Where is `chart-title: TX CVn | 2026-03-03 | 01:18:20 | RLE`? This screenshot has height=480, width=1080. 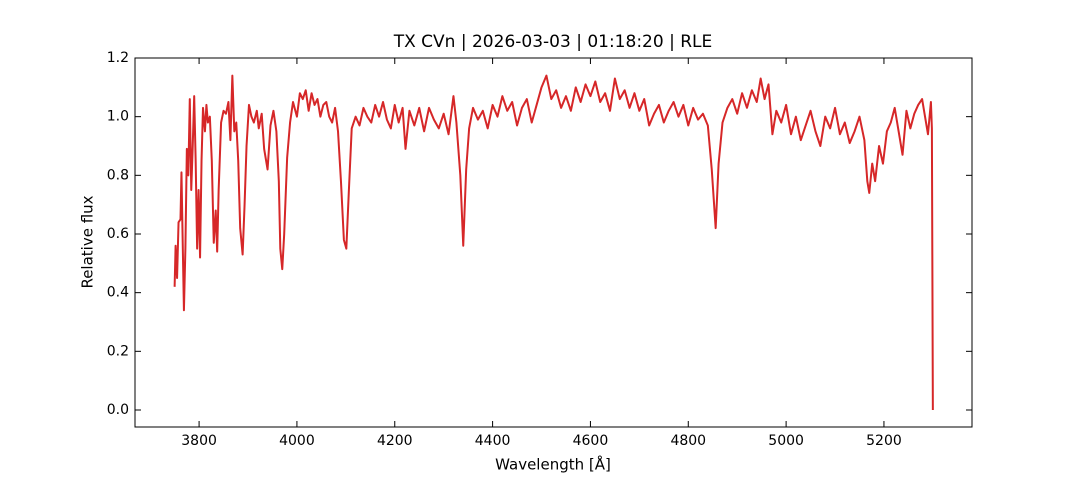
chart-title: TX CVn | 2026-03-03 | 01:18:20 | RLE is located at coordinates (552, 42).